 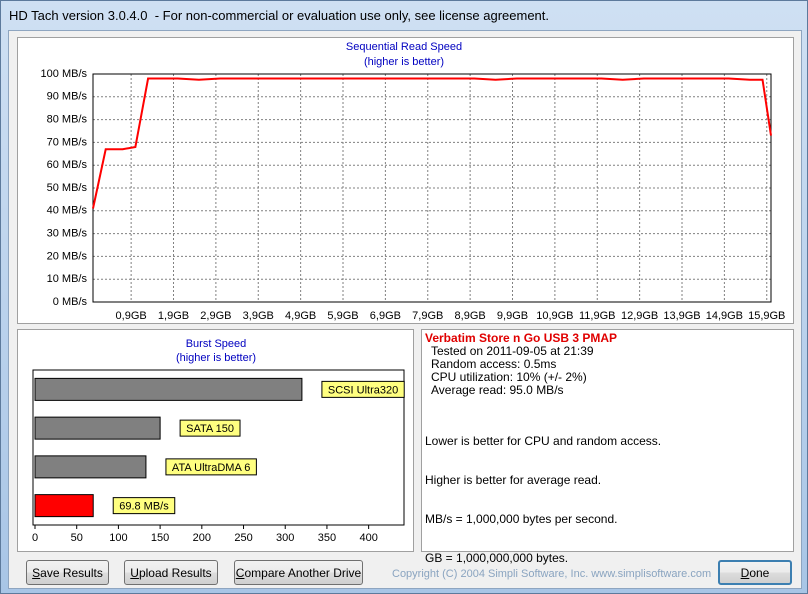 I want to click on detail: Tested on 2011-09-05 at 21:39, so click(x=512, y=351).